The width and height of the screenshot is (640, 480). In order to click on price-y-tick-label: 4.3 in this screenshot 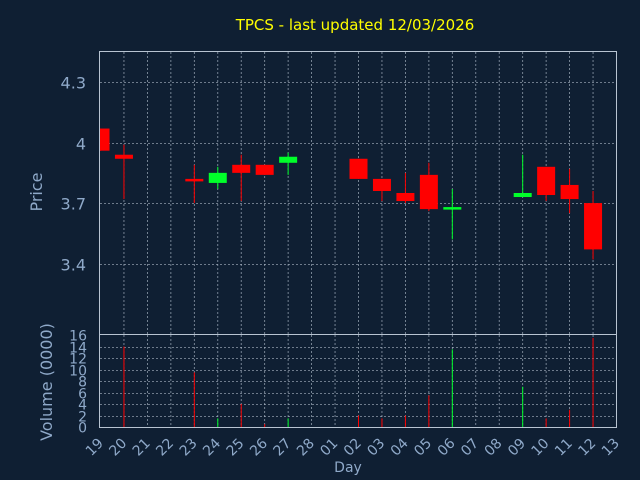, I will do `click(73, 83)`.